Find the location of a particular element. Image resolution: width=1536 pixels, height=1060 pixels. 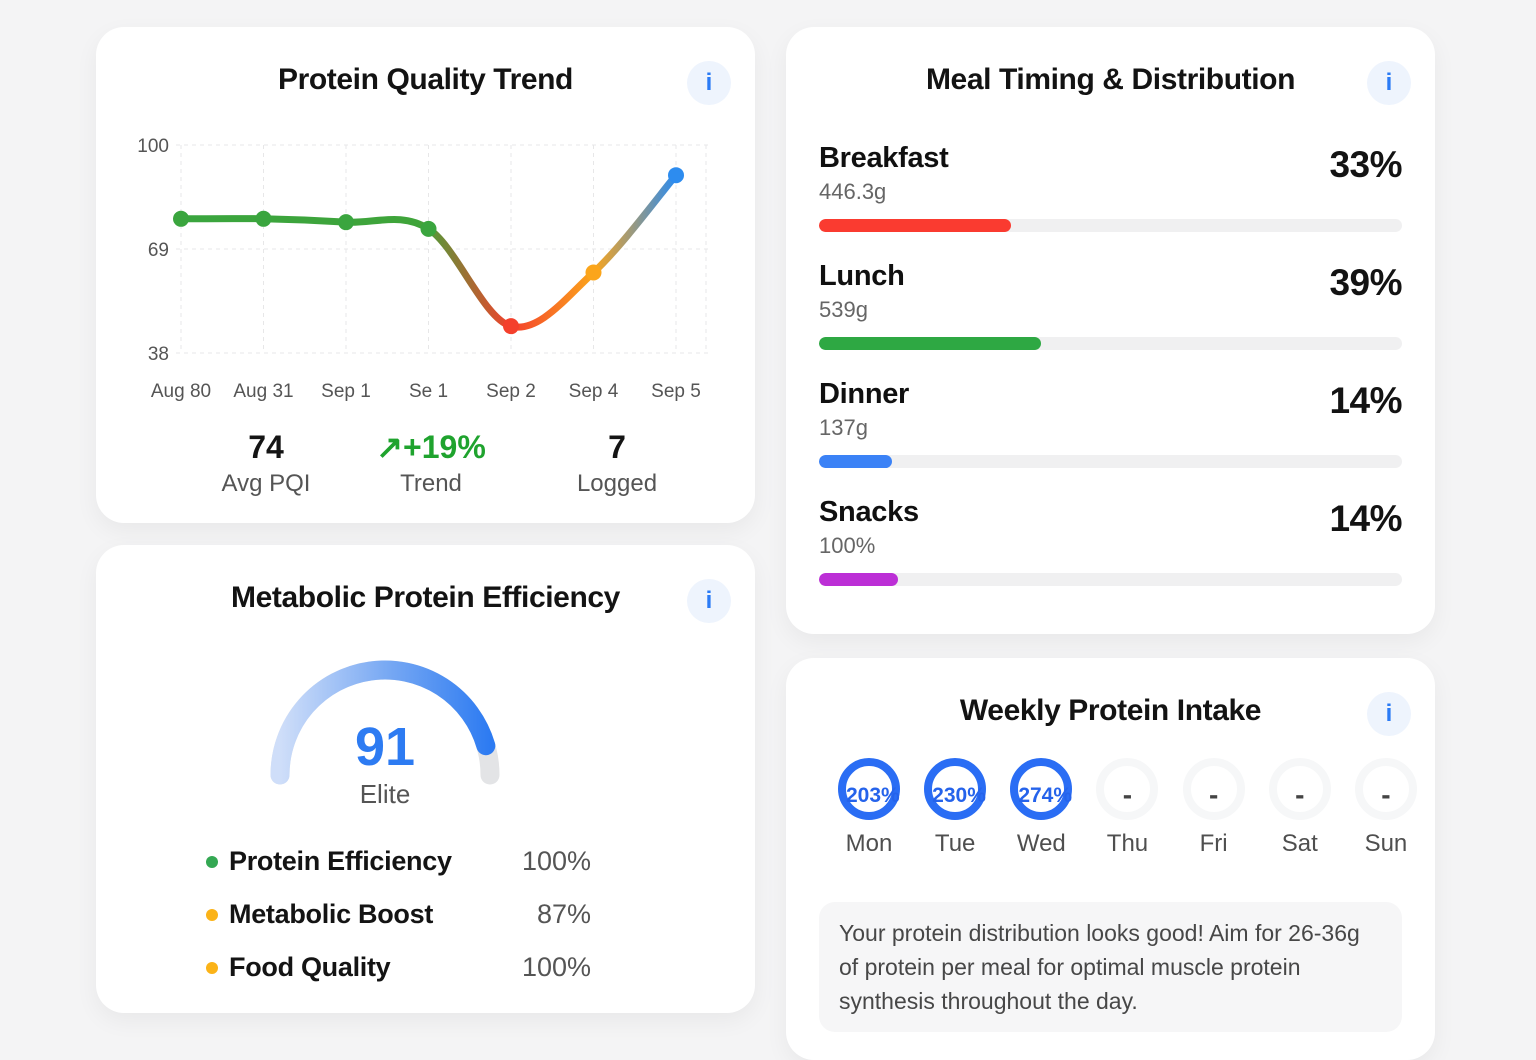

card-header: Weekly Protein Intake i is located at coordinates (1110, 697).